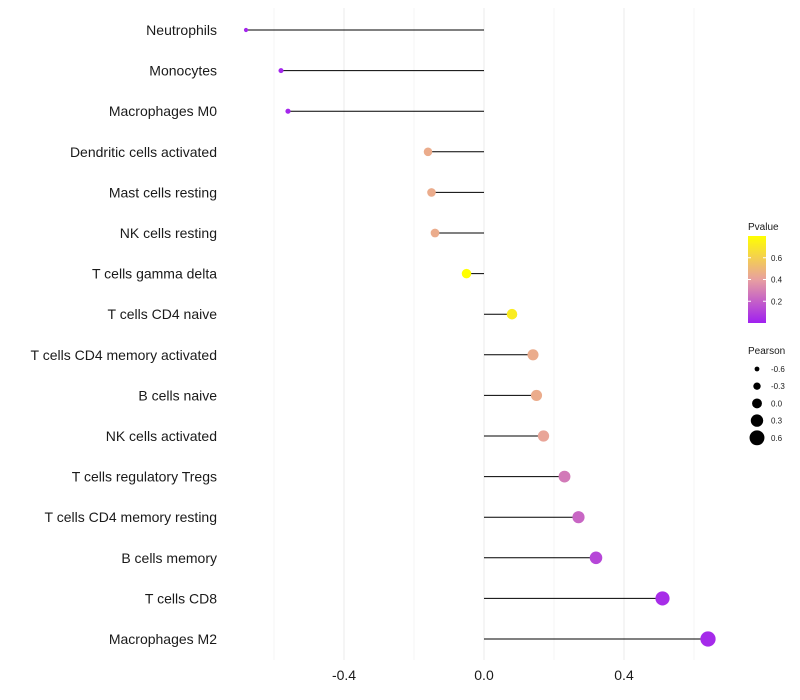 The image size is (800, 700). What do you see at coordinates (163, 111) in the screenshot?
I see `category-label: Macrophages M0` at bounding box center [163, 111].